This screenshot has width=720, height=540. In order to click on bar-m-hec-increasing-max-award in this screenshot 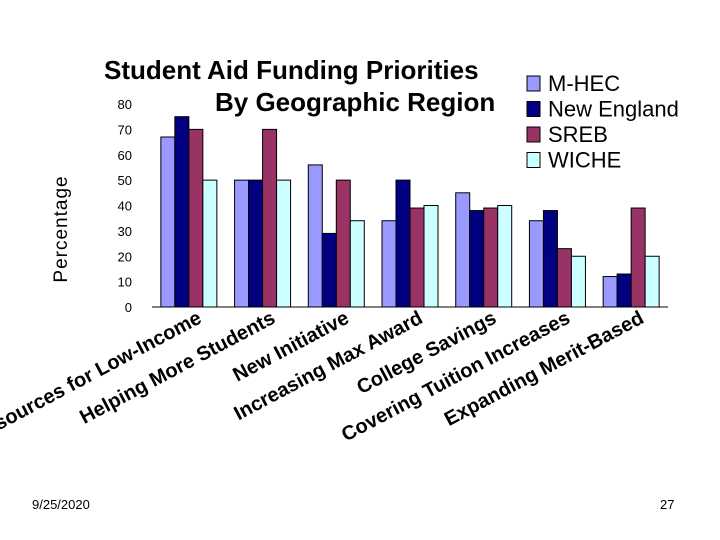, I will do `click(389, 264)`.